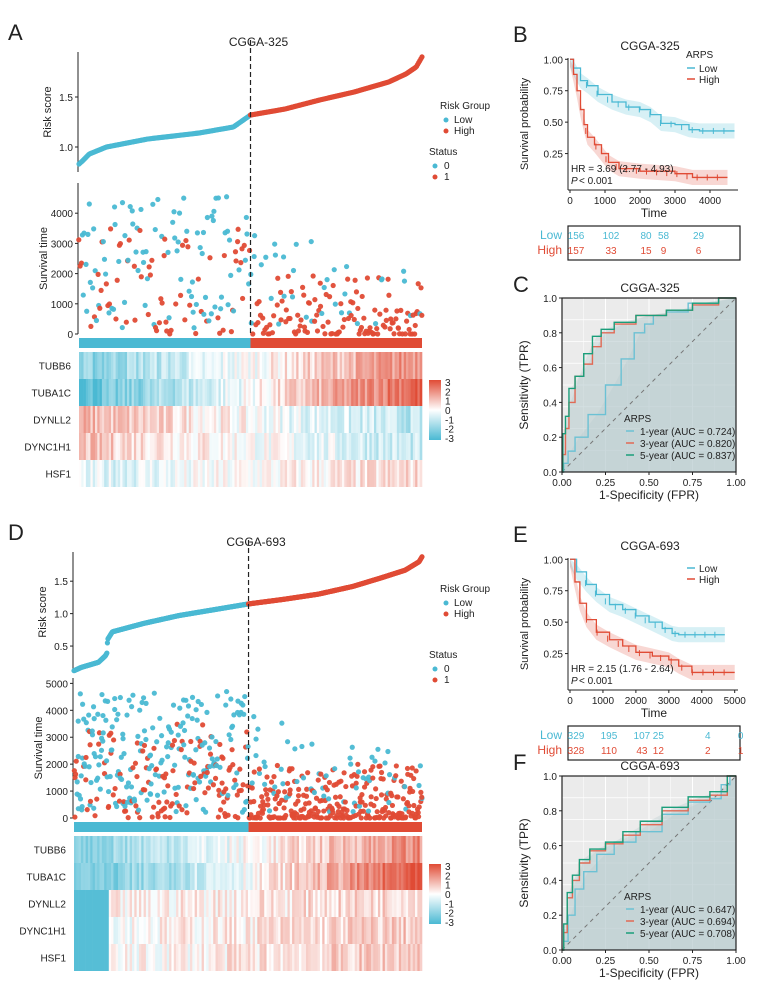 The height and width of the screenshot is (995, 771). Describe the element at coordinates (675, 201) in the screenshot. I see `x-tick-label: 3000` at that location.